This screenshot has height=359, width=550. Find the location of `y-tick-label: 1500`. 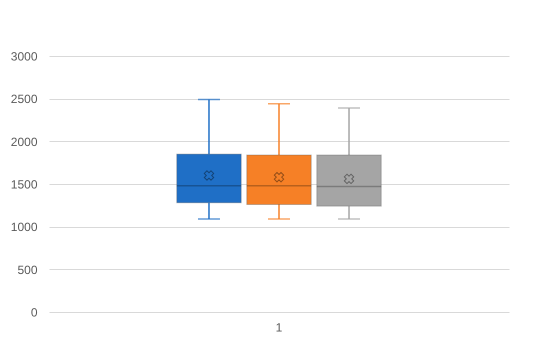

y-tick-label: 1500 is located at coordinates (24, 185).